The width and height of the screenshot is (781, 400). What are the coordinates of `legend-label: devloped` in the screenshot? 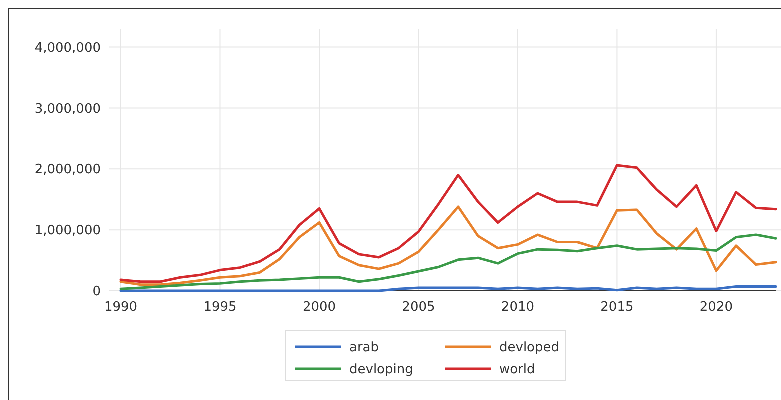 It's located at (530, 348).